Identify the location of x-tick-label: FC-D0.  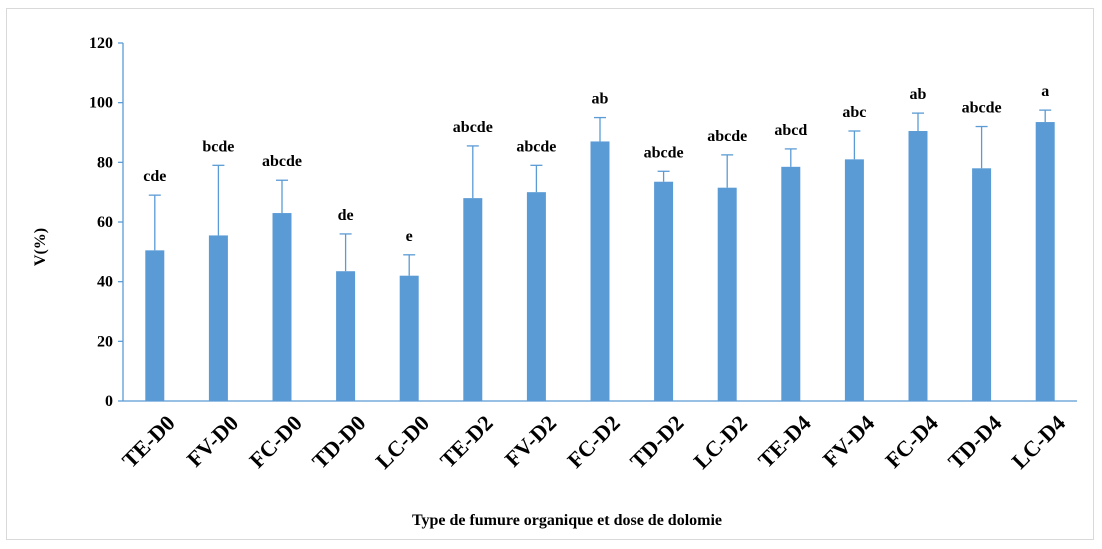
(275, 441).